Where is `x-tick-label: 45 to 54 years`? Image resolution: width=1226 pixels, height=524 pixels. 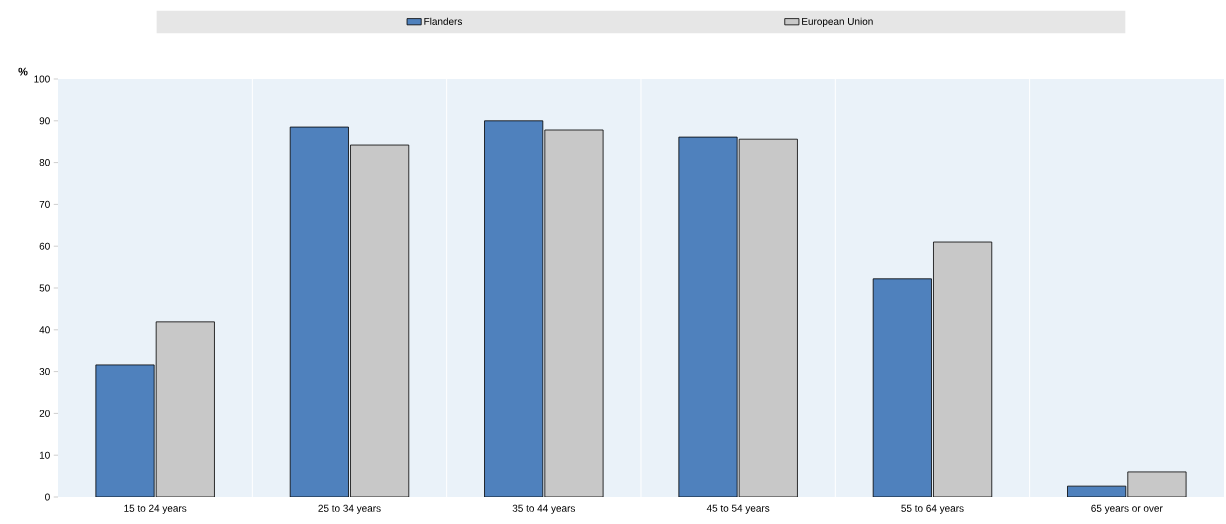 x-tick-label: 45 to 54 years is located at coordinates (738, 509).